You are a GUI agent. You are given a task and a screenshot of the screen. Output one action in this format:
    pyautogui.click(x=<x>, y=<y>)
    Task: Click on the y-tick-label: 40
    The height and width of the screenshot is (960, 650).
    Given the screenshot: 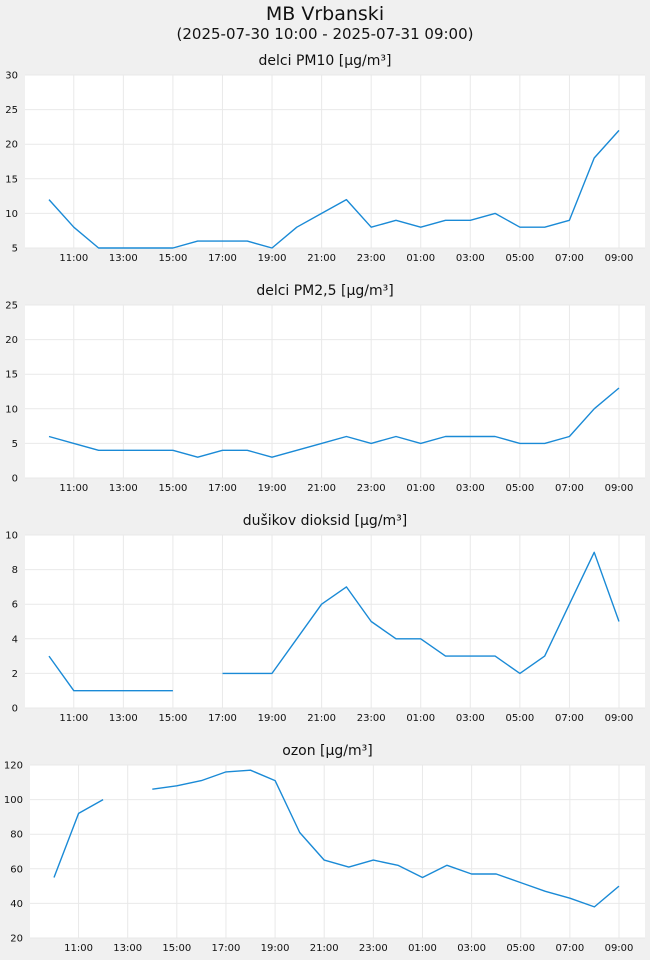 What is the action you would take?
    pyautogui.click(x=16, y=904)
    